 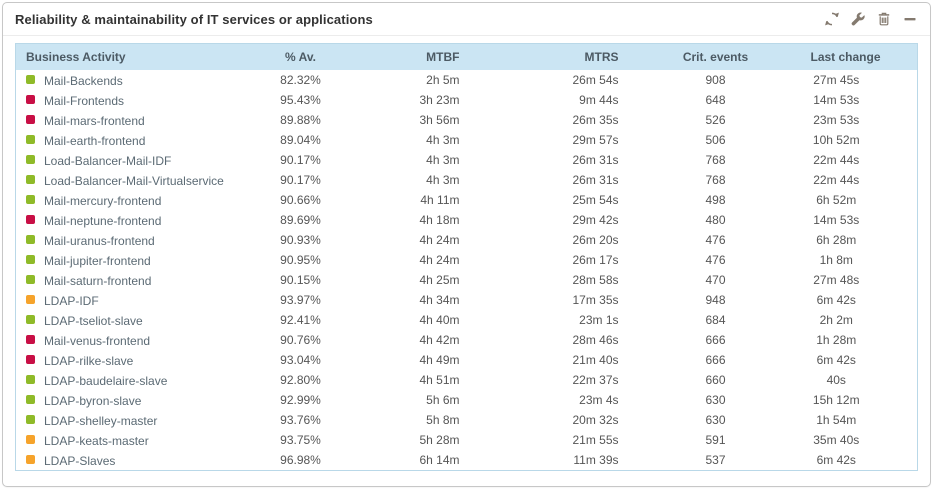 What do you see at coordinates (715, 300) in the screenshot?
I see `crit-events-cell: 948` at bounding box center [715, 300].